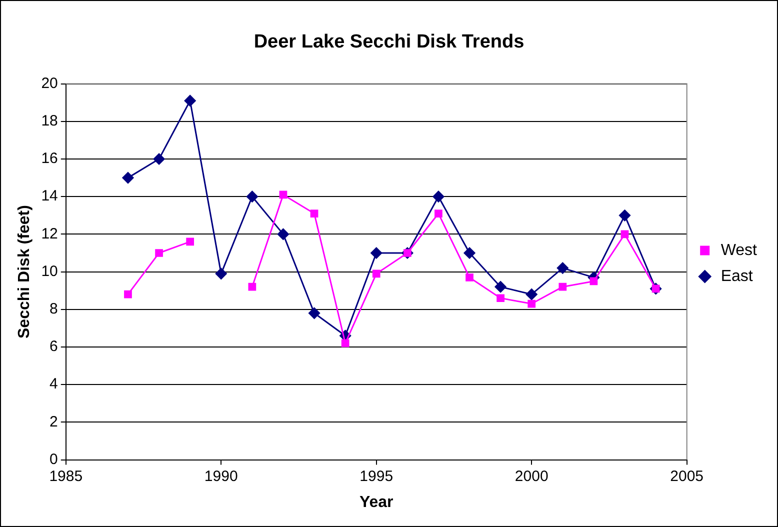 The height and width of the screenshot is (527, 778). What do you see at coordinates (49, 233) in the screenshot?
I see `y-tick-label: 12` at bounding box center [49, 233].